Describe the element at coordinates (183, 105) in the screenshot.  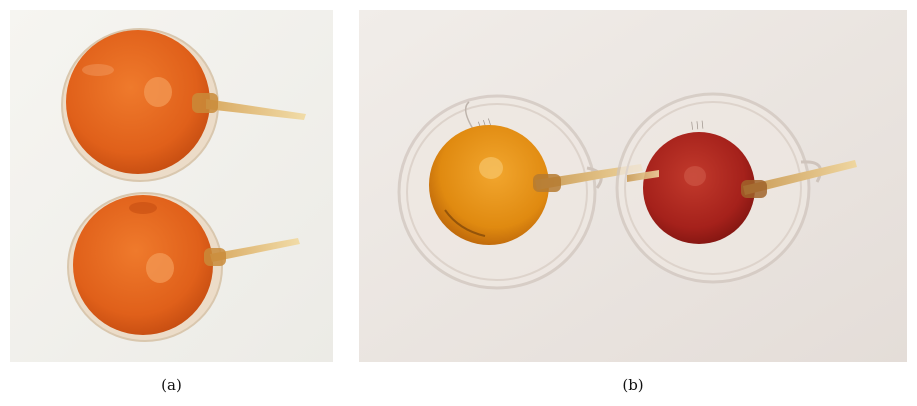
I see `beaker-upper` at that location.